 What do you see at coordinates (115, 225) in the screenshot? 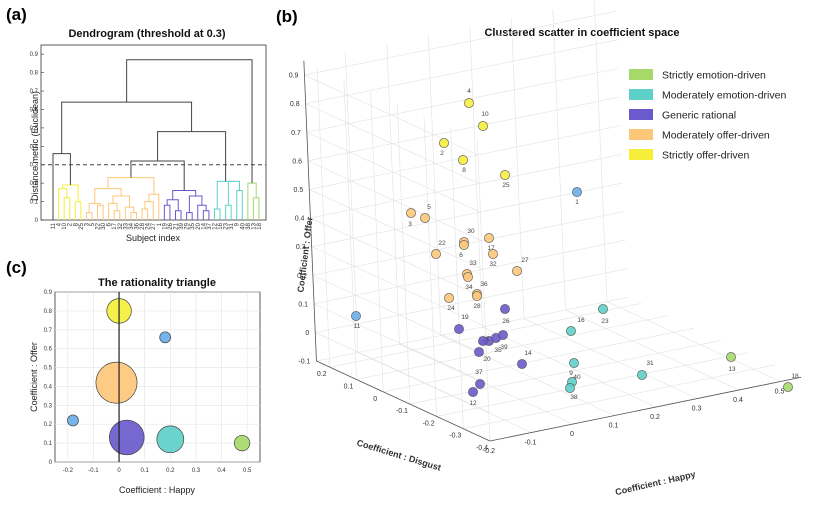
I see `dendrogram-leaf-label: 17` at bounding box center [115, 225].